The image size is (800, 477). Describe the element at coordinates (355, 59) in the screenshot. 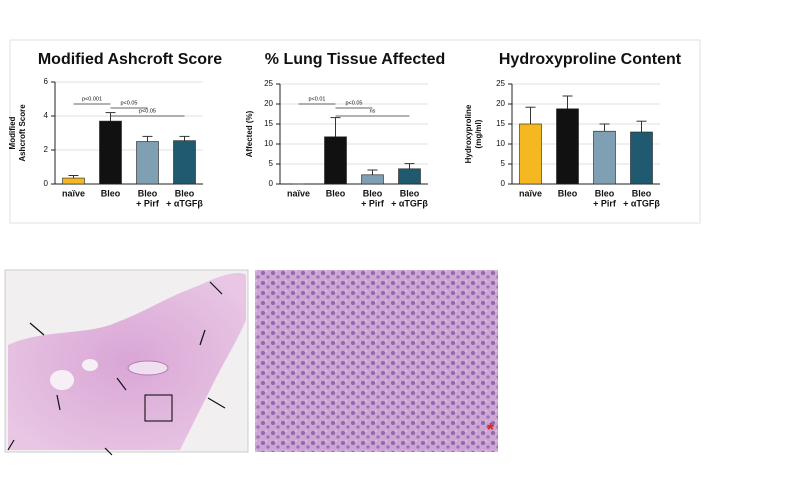

I see `chart-title: % Lung Tissue Affected` at that location.